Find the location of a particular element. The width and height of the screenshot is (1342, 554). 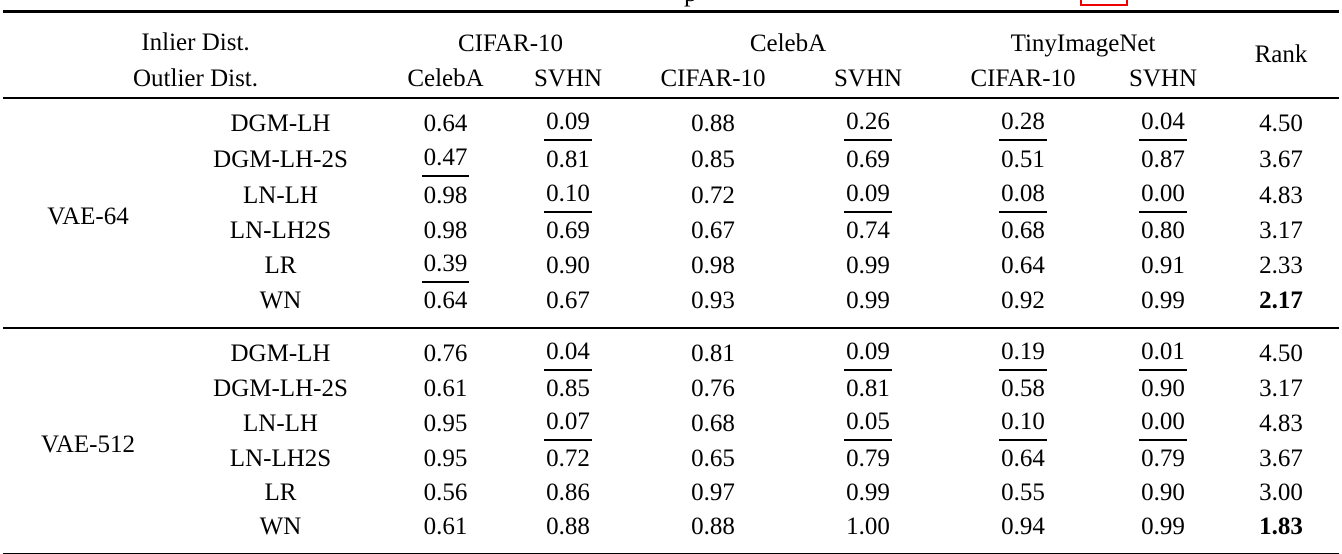

value-cell: 0.65 is located at coordinates (713, 458).